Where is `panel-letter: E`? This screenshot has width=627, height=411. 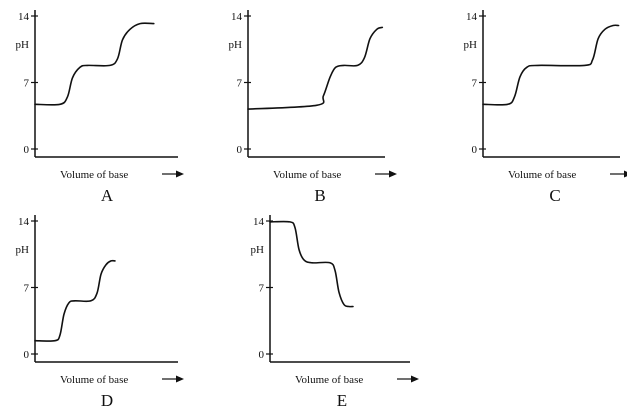 panel-letter: E is located at coordinates (342, 400).